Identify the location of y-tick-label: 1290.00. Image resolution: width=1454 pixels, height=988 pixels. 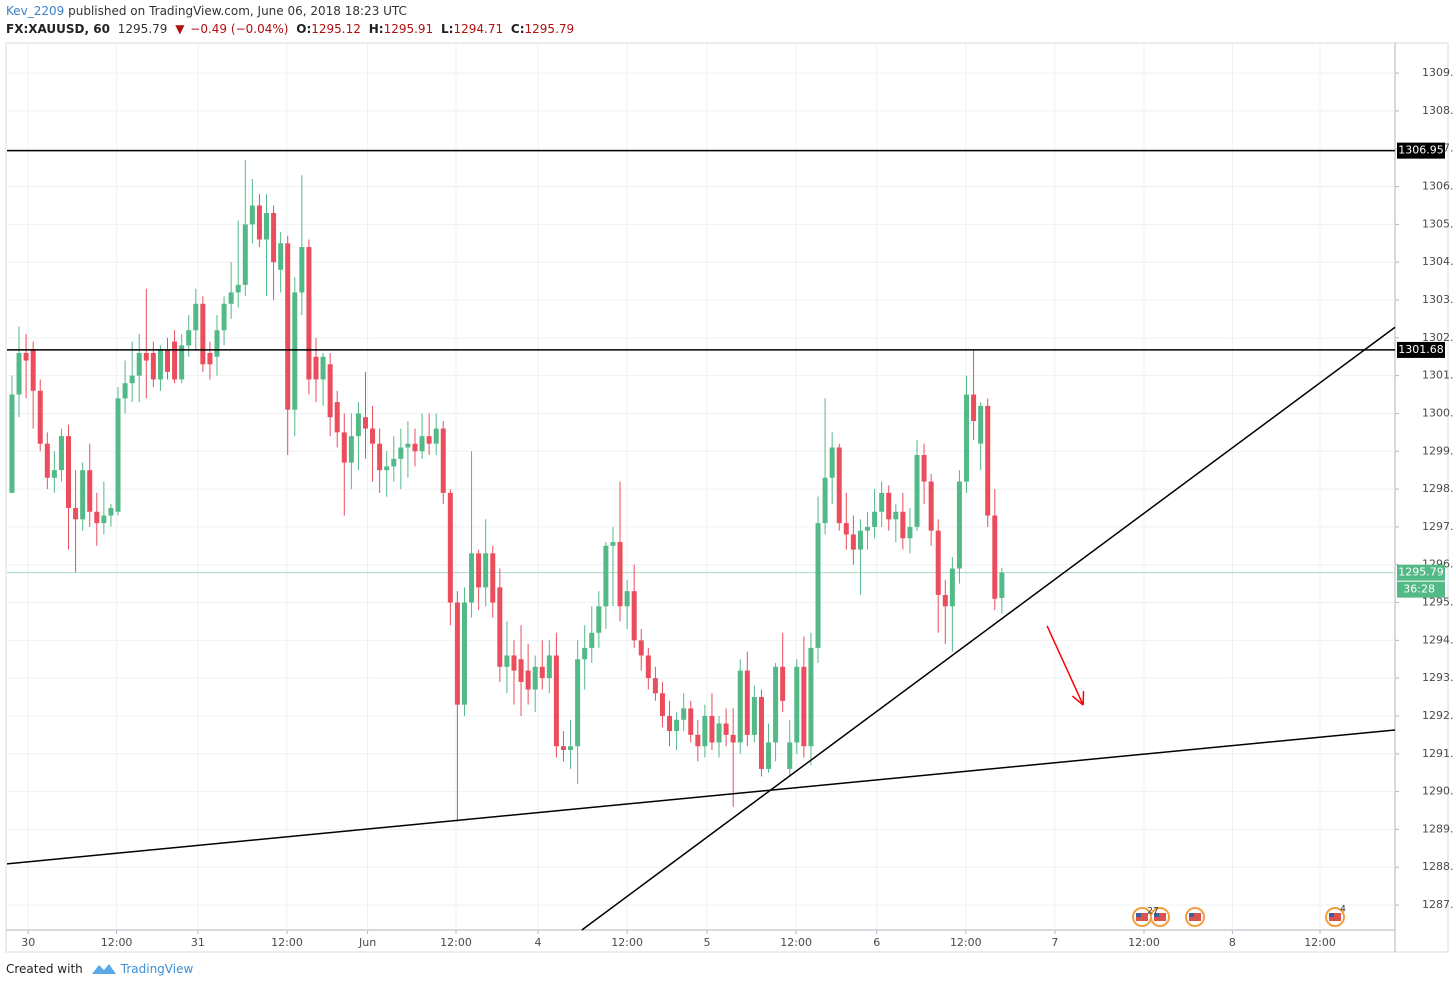
(1438, 791).